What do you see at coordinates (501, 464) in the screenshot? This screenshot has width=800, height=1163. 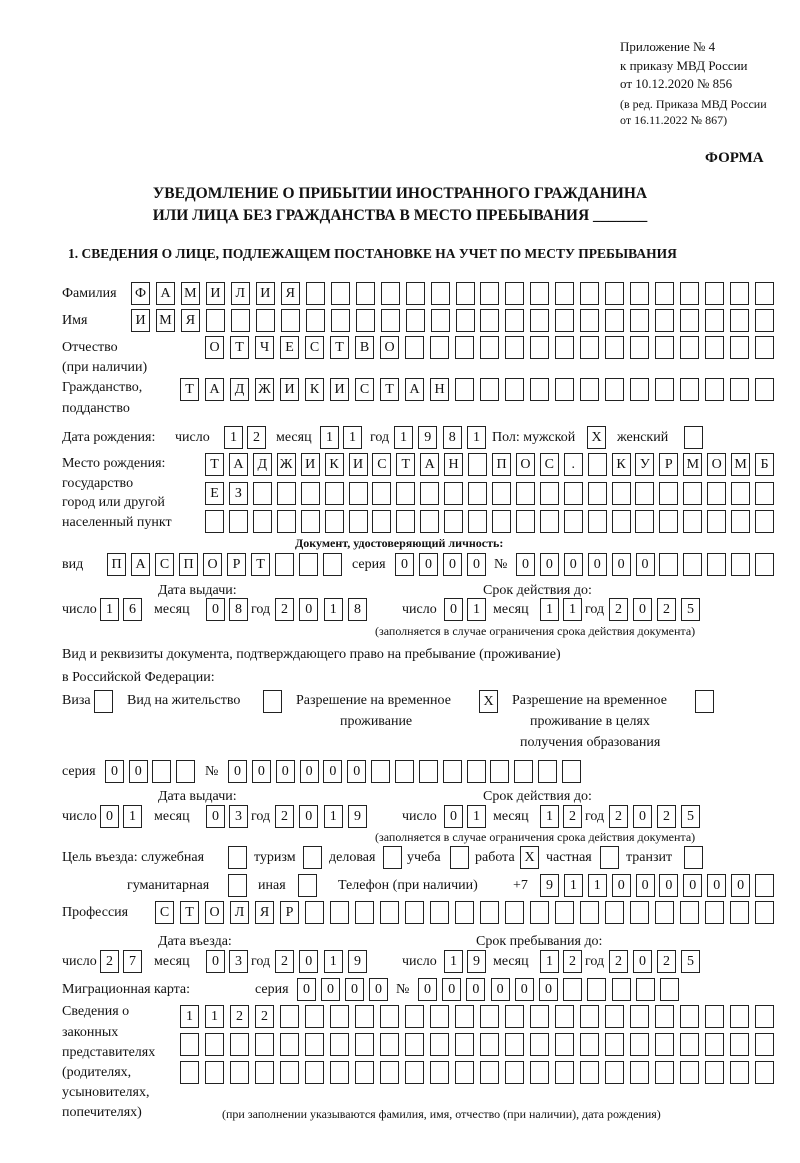 I see `char-cell: П` at bounding box center [501, 464].